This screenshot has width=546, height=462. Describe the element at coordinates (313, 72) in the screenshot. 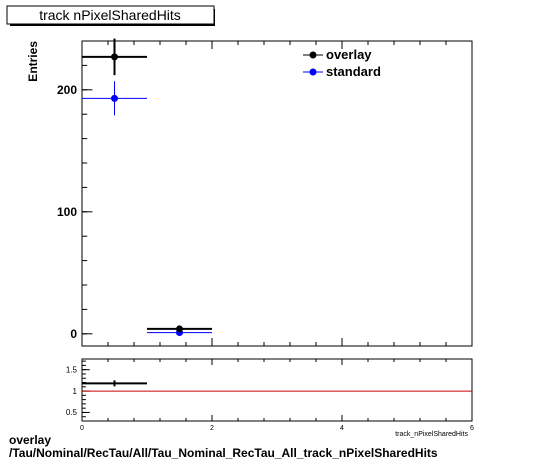

I see `legend-standard-marker` at that location.